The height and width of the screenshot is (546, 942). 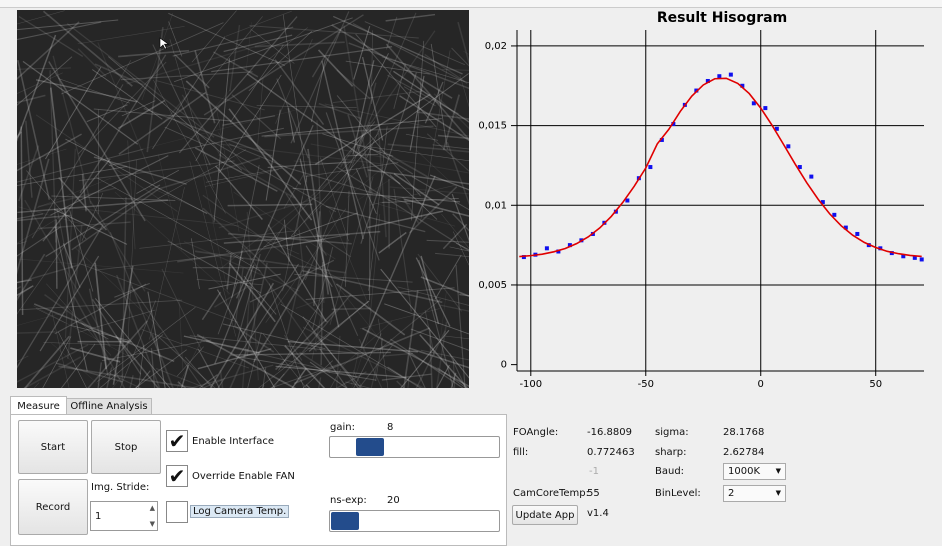 I want to click on version-label: v1.4, so click(x=598, y=513).